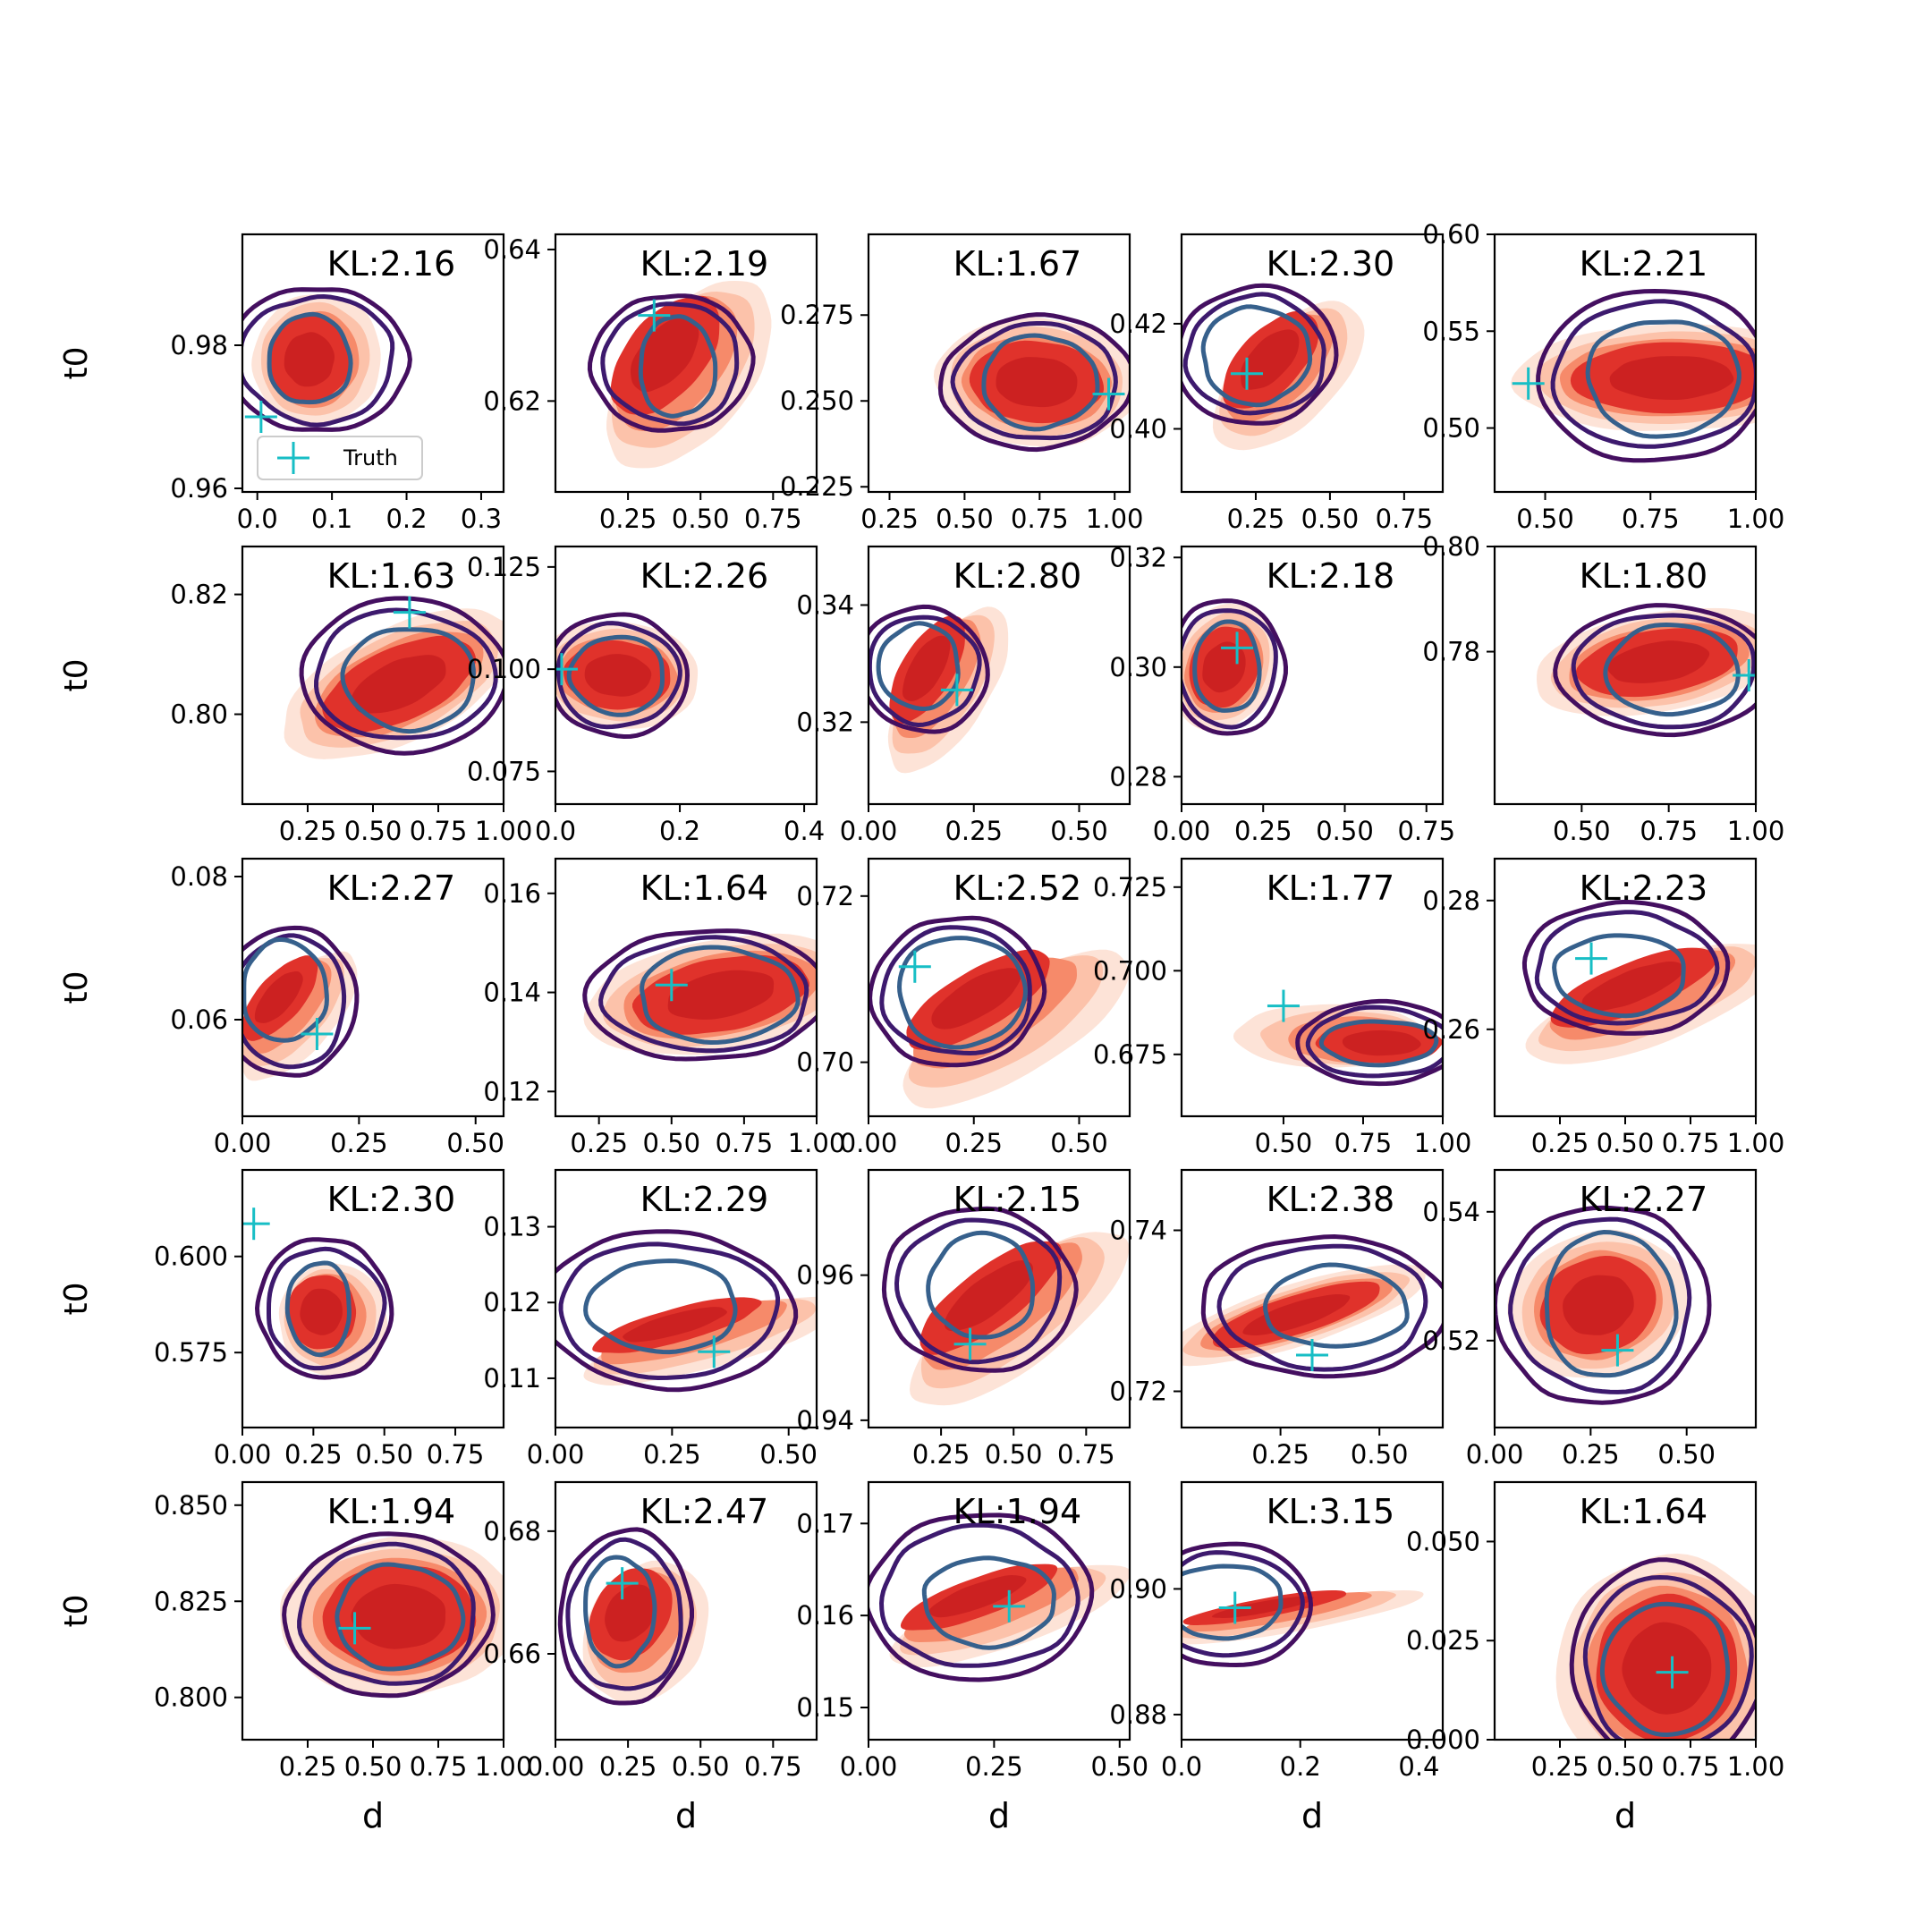 Image resolution: width=1932 pixels, height=1932 pixels. Describe the element at coordinates (1040, 519) in the screenshot. I see `x-tick-label: 0.75` at that location.